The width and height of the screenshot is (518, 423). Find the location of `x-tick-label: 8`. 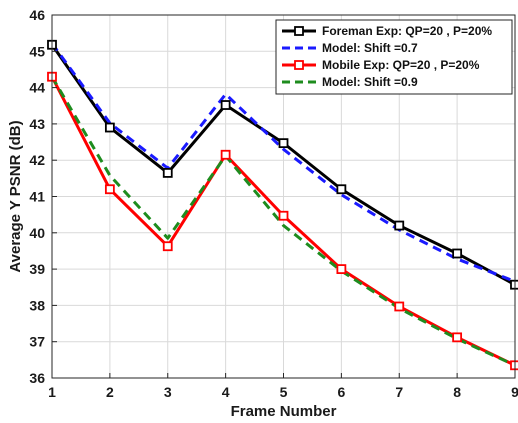

x-tick-label: 8 is located at coordinates (457, 392).